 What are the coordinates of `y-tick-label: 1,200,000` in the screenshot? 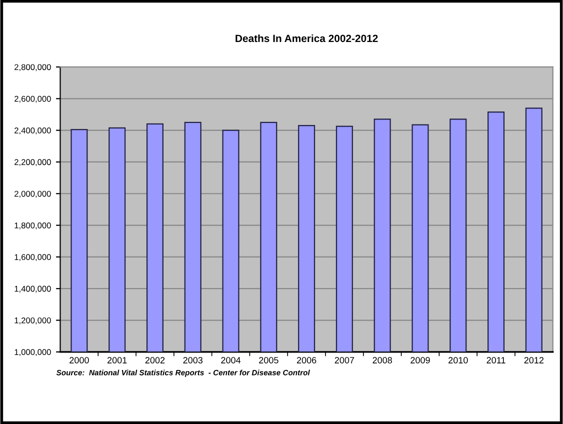 It's located at (32, 320).